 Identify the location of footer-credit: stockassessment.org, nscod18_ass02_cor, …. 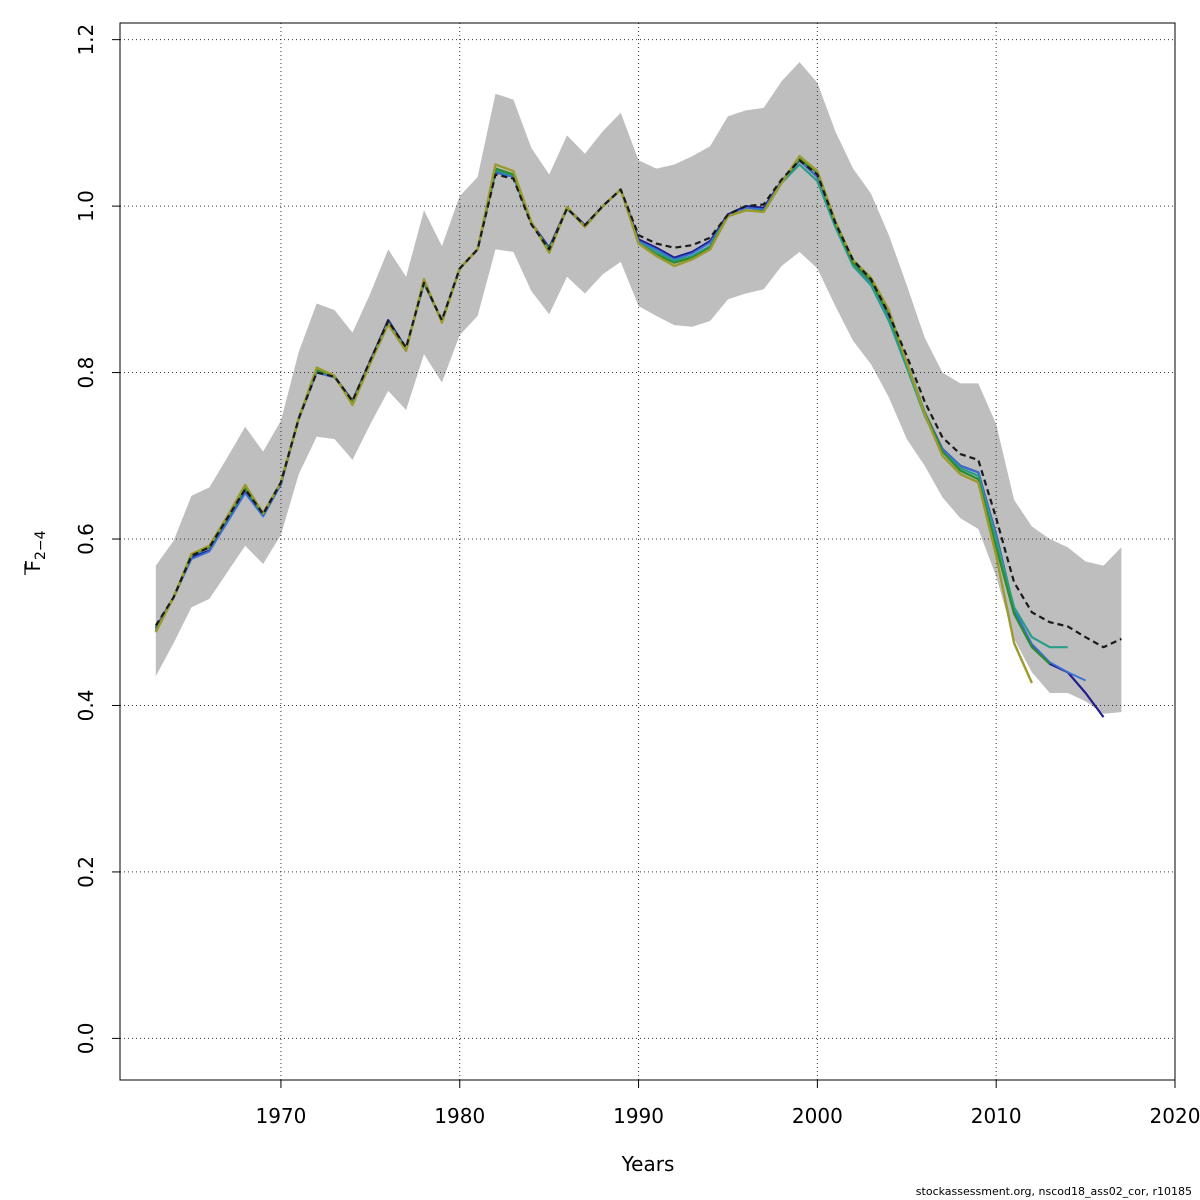
(1053, 1191).